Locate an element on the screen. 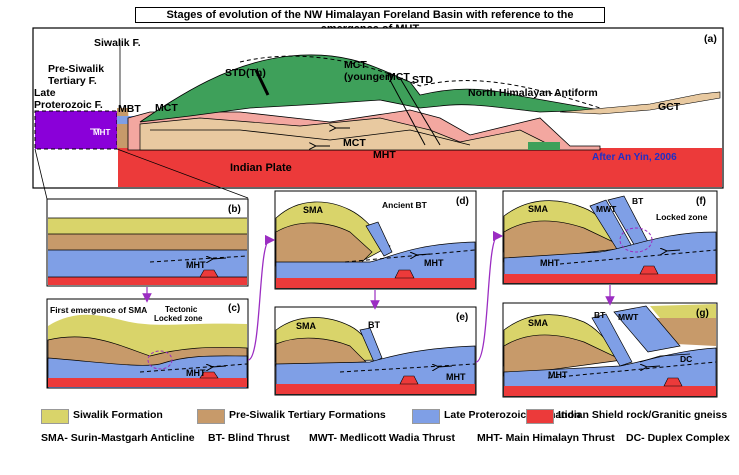 Image resolution: width=739 pixels, height=475 pixels. label-pre-siwalik-1: Pre-Siwalik is located at coordinates (76, 69).